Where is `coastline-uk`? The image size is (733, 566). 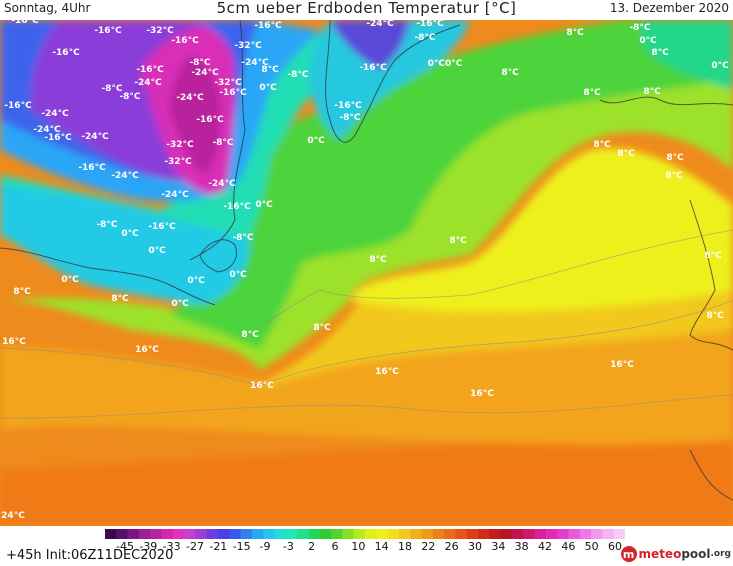 coastline-uk is located at coordinates (711, 275).